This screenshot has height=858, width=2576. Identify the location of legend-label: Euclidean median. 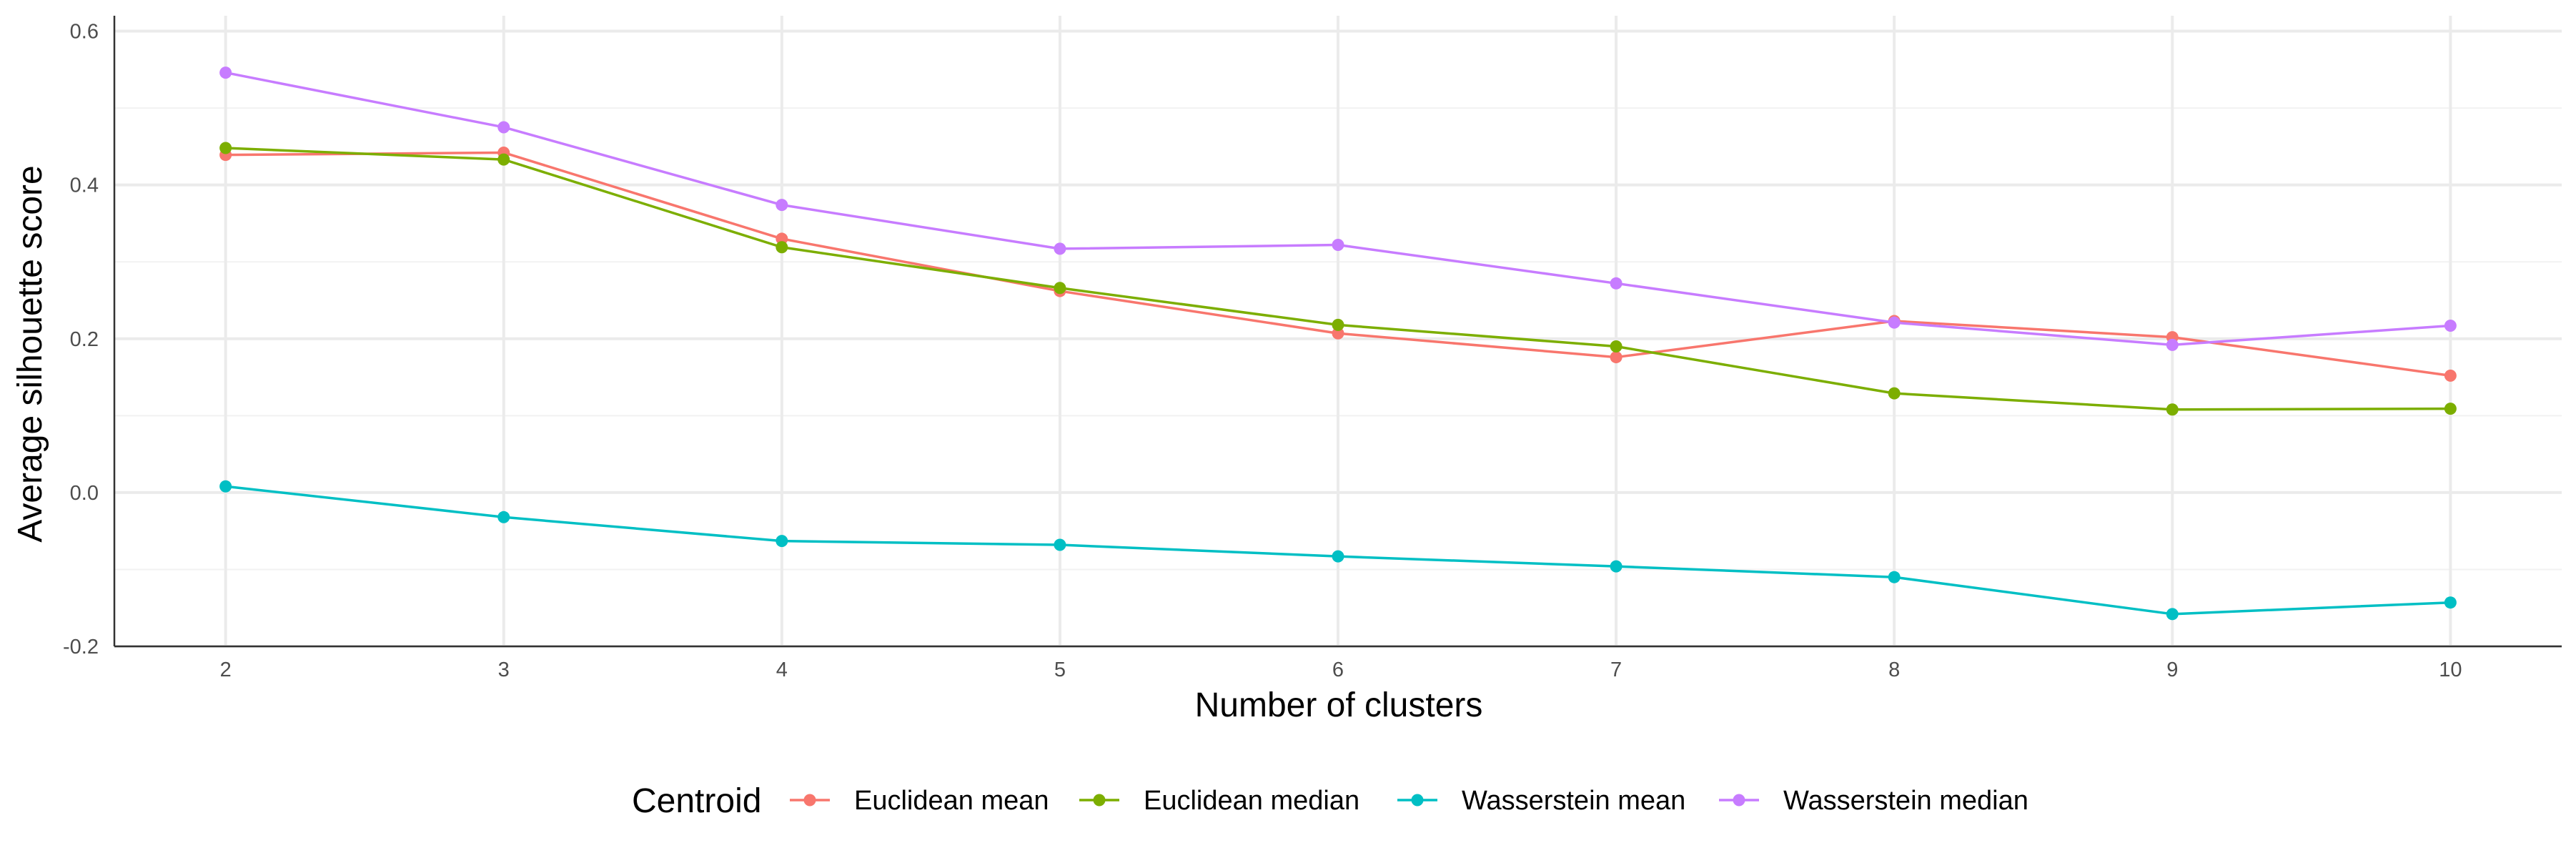
(1252, 801).